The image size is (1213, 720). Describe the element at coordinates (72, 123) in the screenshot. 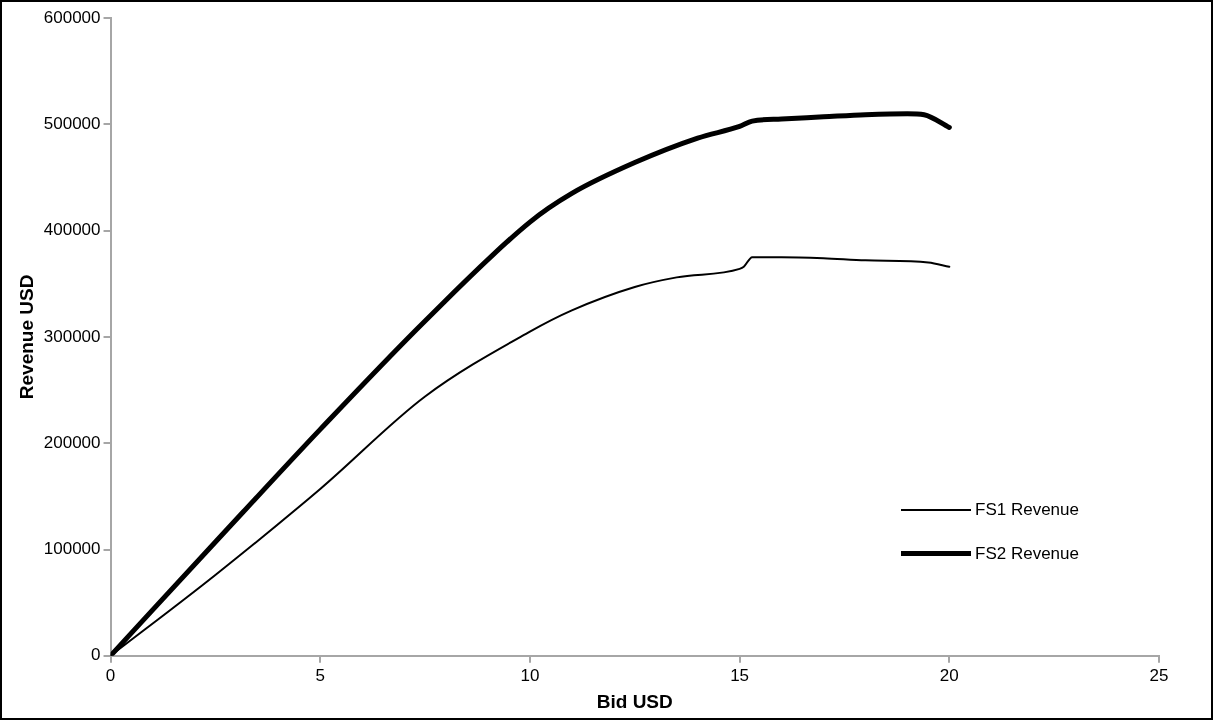

I see `y-tick-label: 500000` at that location.